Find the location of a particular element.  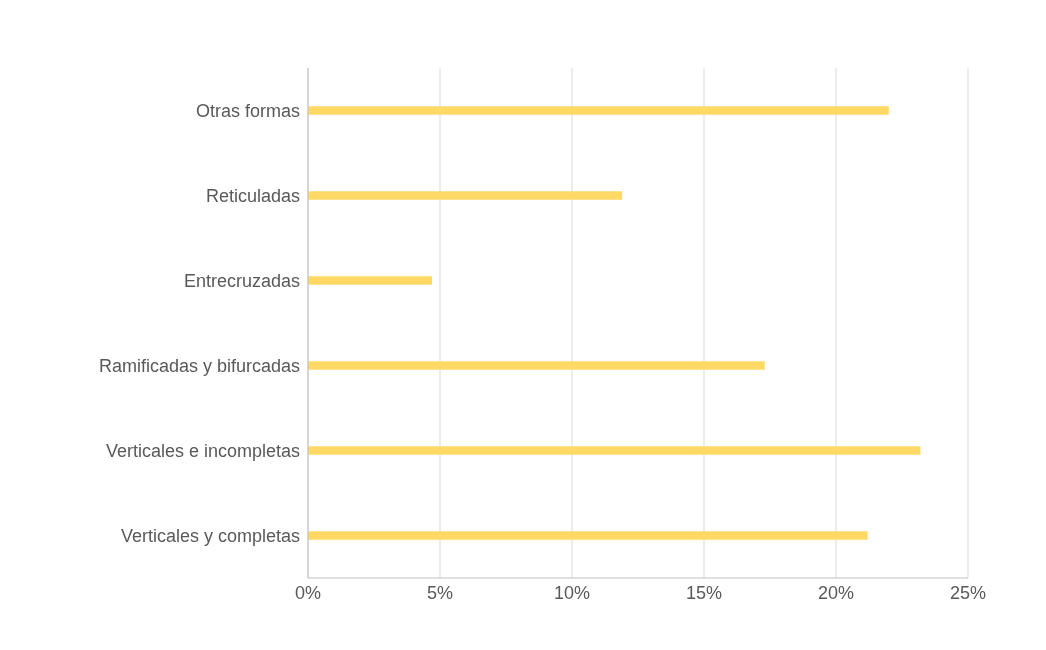

y-tick-label: Verticales y completas is located at coordinates (210, 535).